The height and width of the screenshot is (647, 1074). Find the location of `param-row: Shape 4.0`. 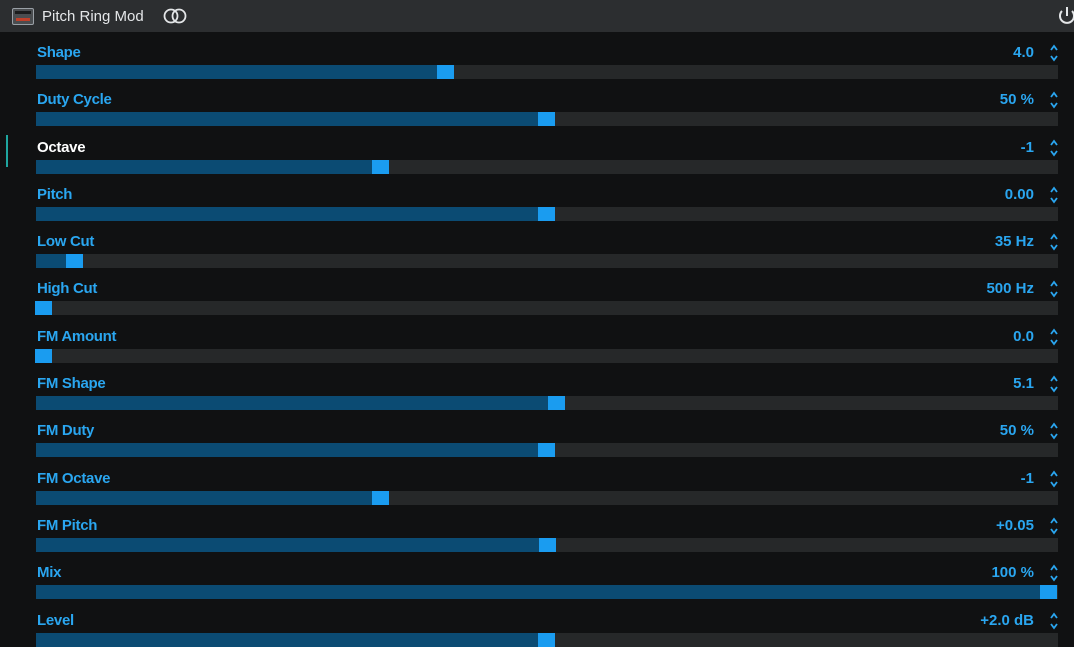

param-row: Shape 4.0 is located at coordinates (537, 55).